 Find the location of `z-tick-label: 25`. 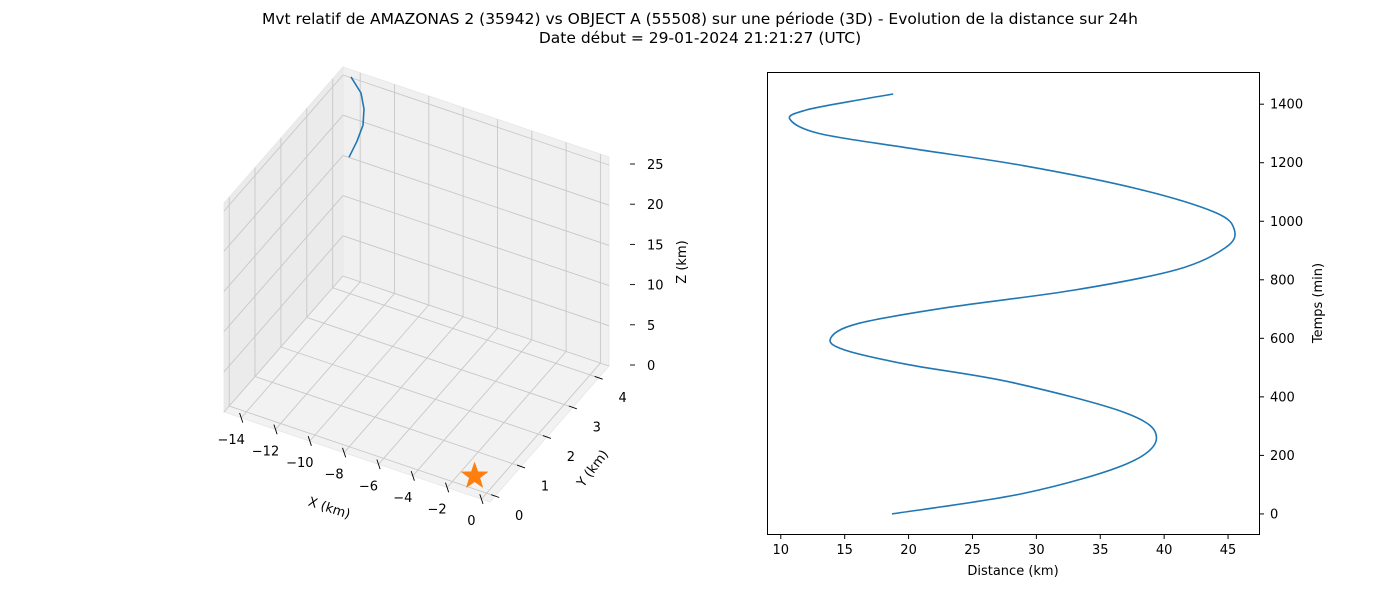

z-tick-label: 25 is located at coordinates (655, 165).